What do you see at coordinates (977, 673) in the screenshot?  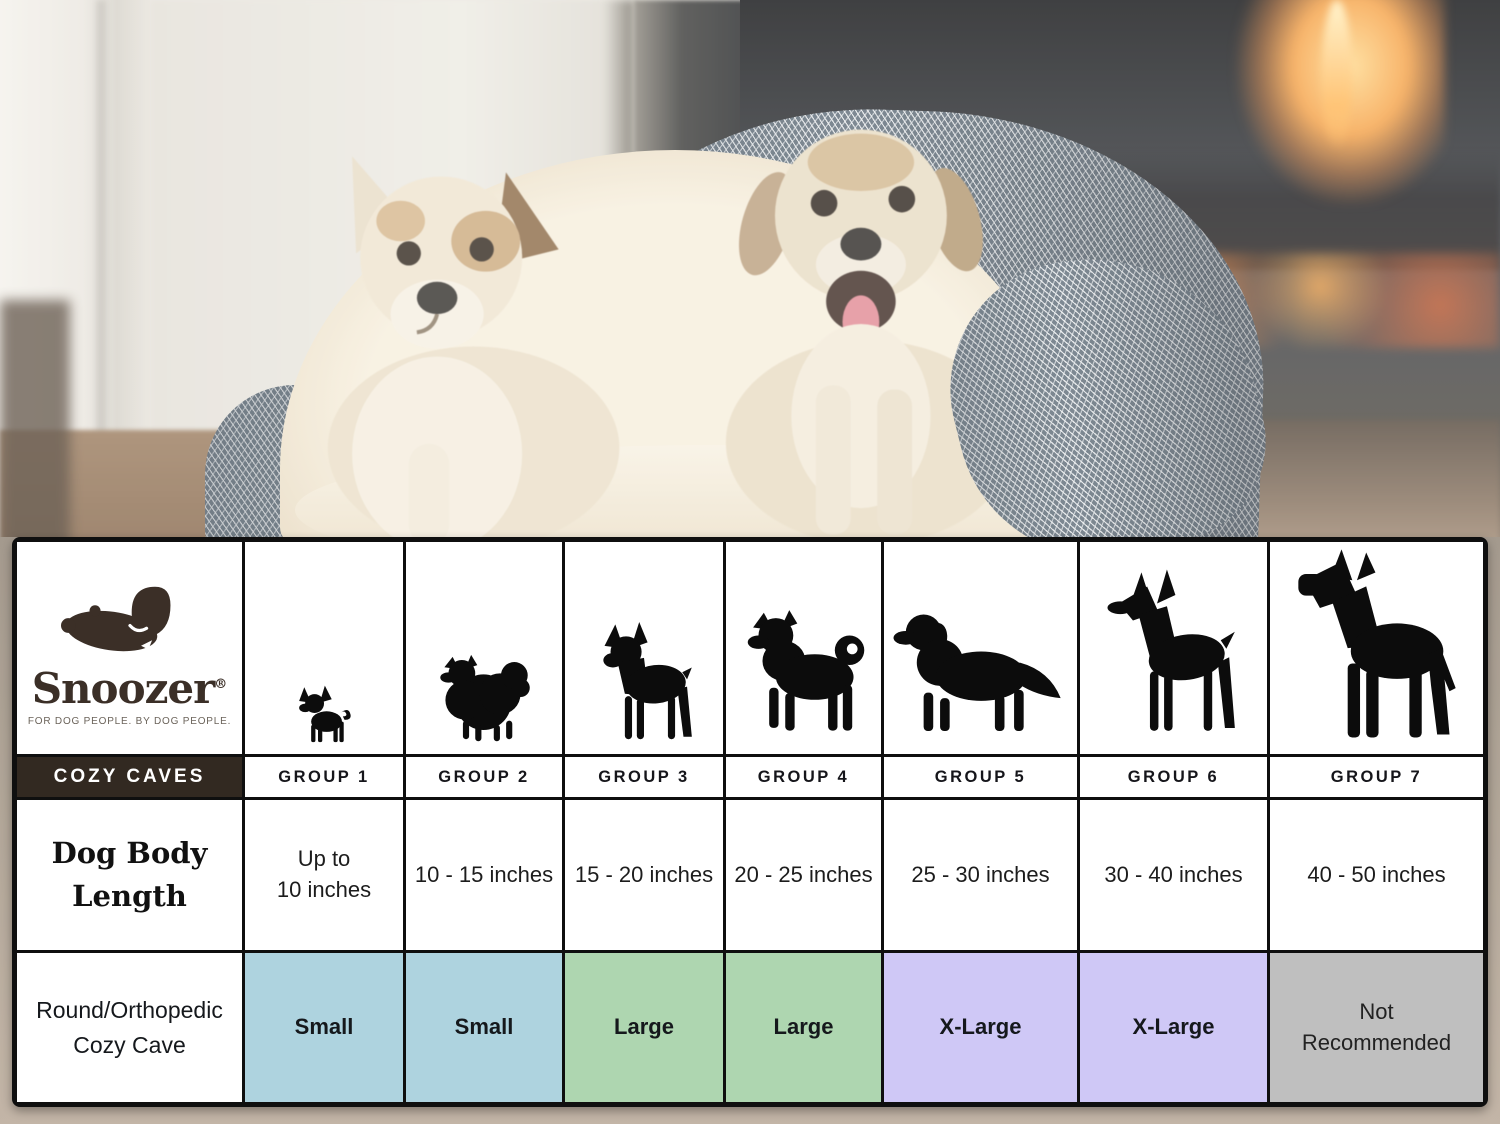 I see `golden-retriever-silhouette-icon` at bounding box center [977, 673].